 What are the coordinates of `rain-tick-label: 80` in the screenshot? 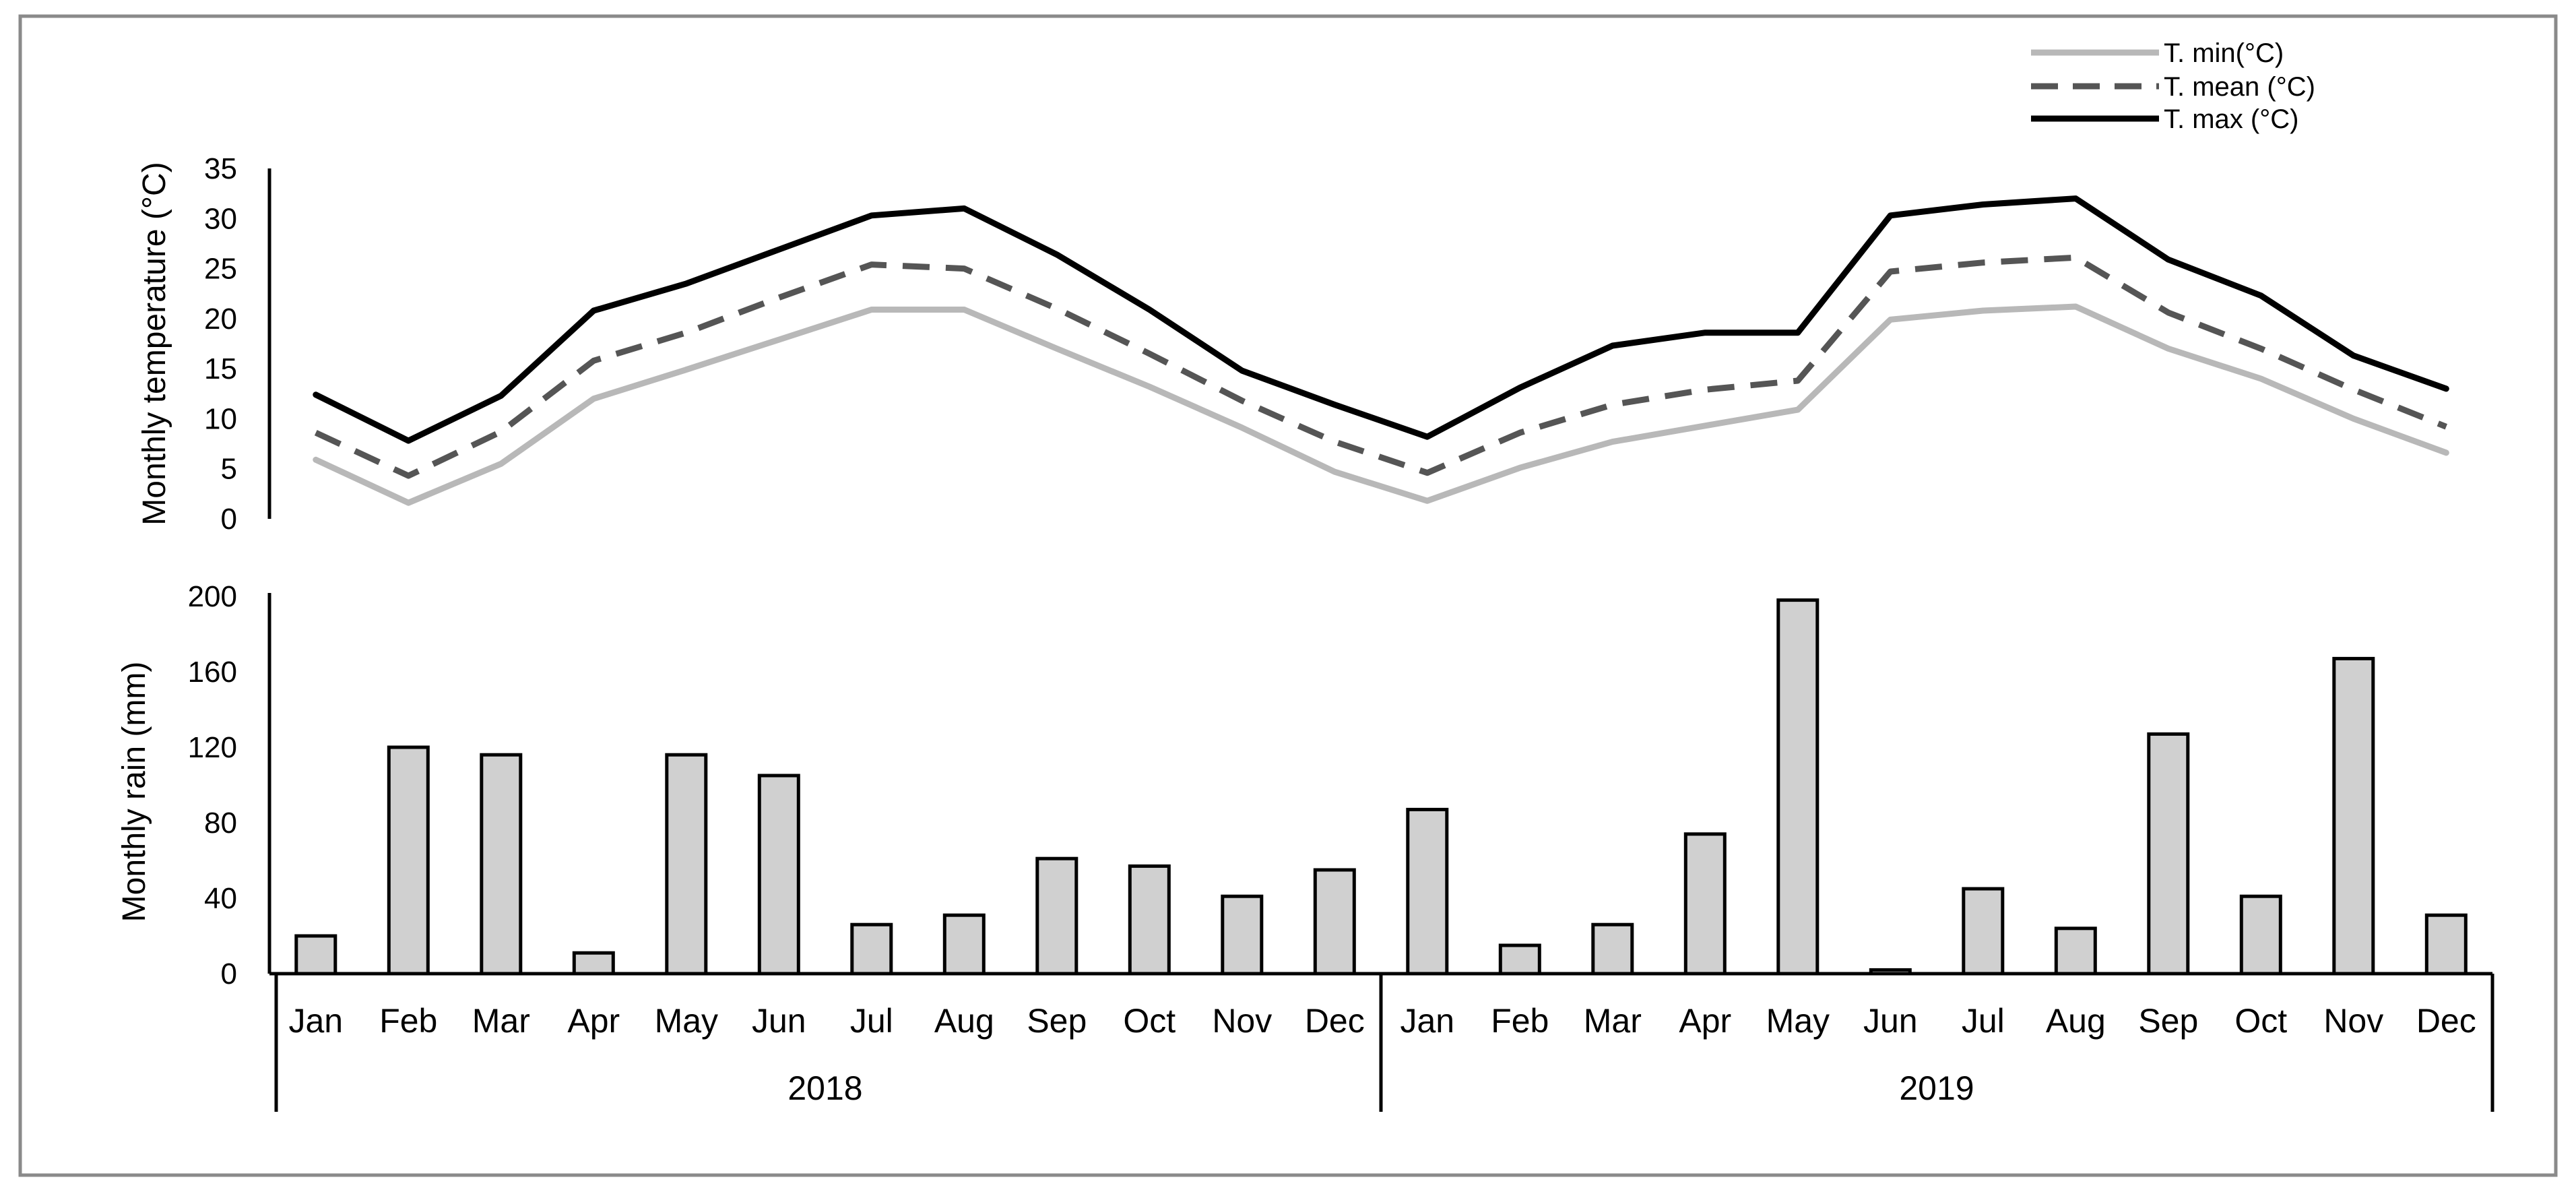 It's located at (221, 823).